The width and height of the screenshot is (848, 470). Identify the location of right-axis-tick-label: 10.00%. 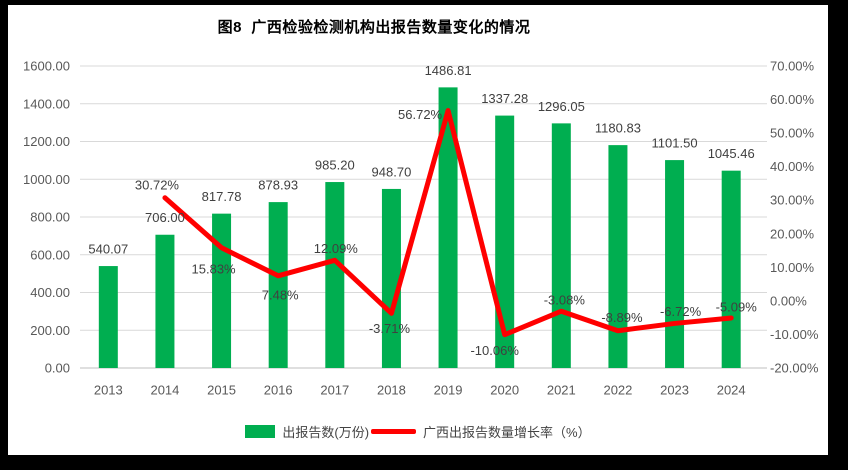
(792, 267).